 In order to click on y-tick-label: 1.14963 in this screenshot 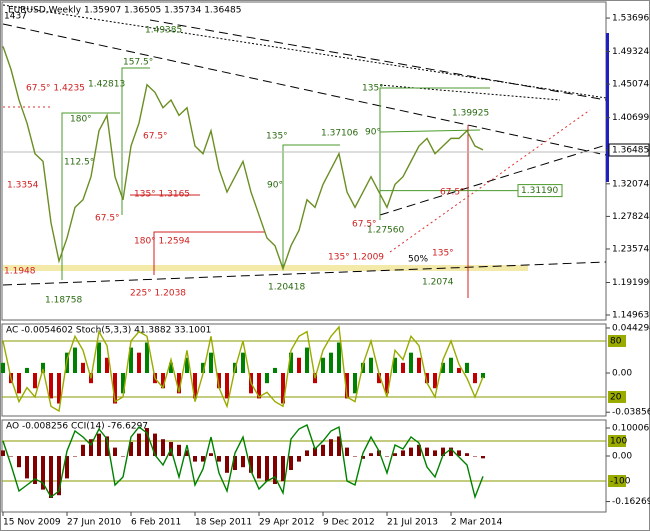, I will do `click(630, 315)`.